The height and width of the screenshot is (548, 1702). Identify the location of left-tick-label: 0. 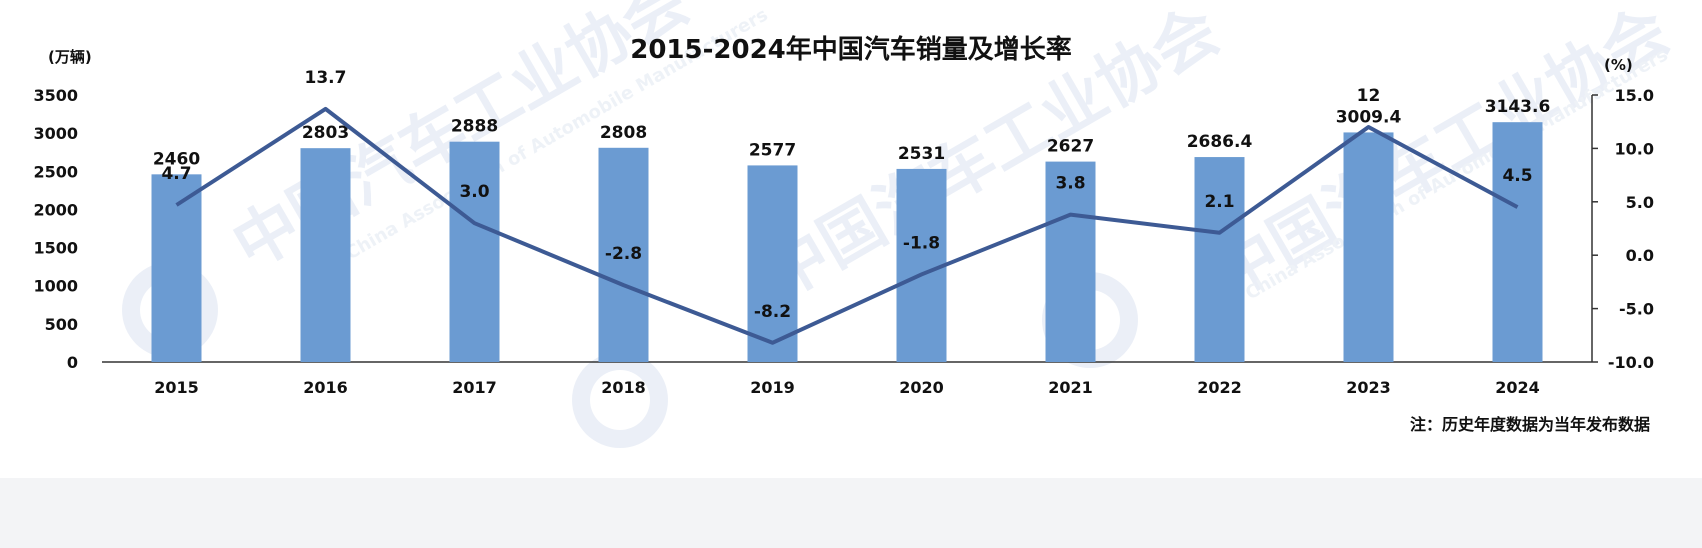
(72, 362).